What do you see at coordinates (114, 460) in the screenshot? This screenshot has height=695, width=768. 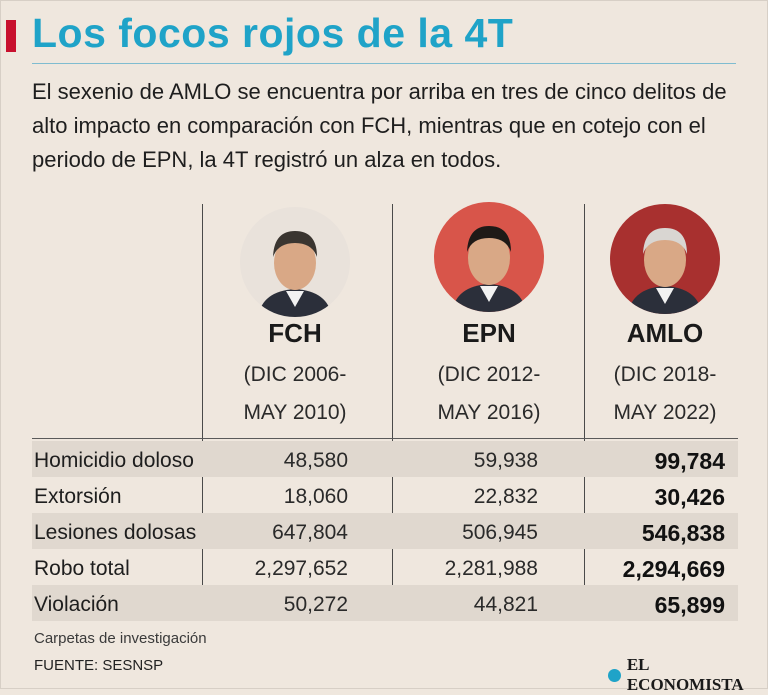 I see `row-label: Homicidio doloso` at bounding box center [114, 460].